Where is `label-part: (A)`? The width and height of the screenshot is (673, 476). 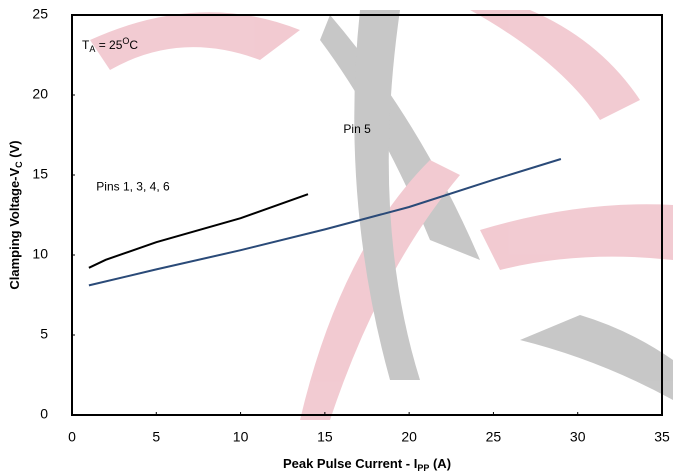 label-part: (A) is located at coordinates (440, 463).